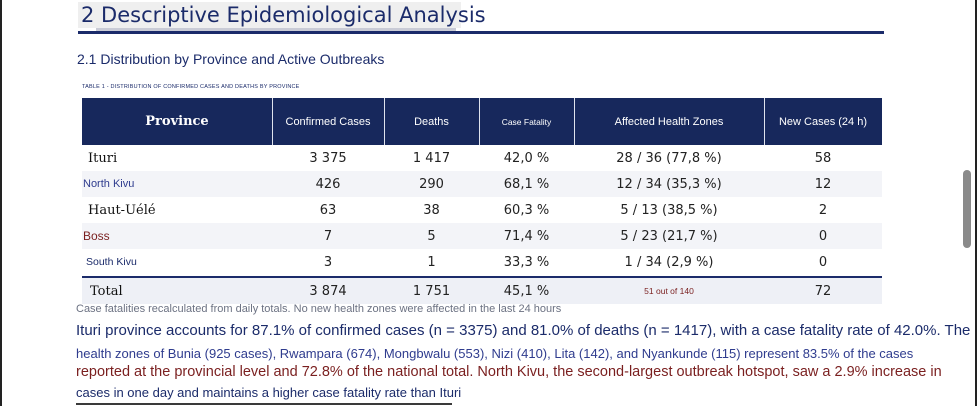 The image size is (979, 406). Describe the element at coordinates (669, 262) in the screenshot. I see `affected-zones: 1 / 34 (2,9 %)` at that location.